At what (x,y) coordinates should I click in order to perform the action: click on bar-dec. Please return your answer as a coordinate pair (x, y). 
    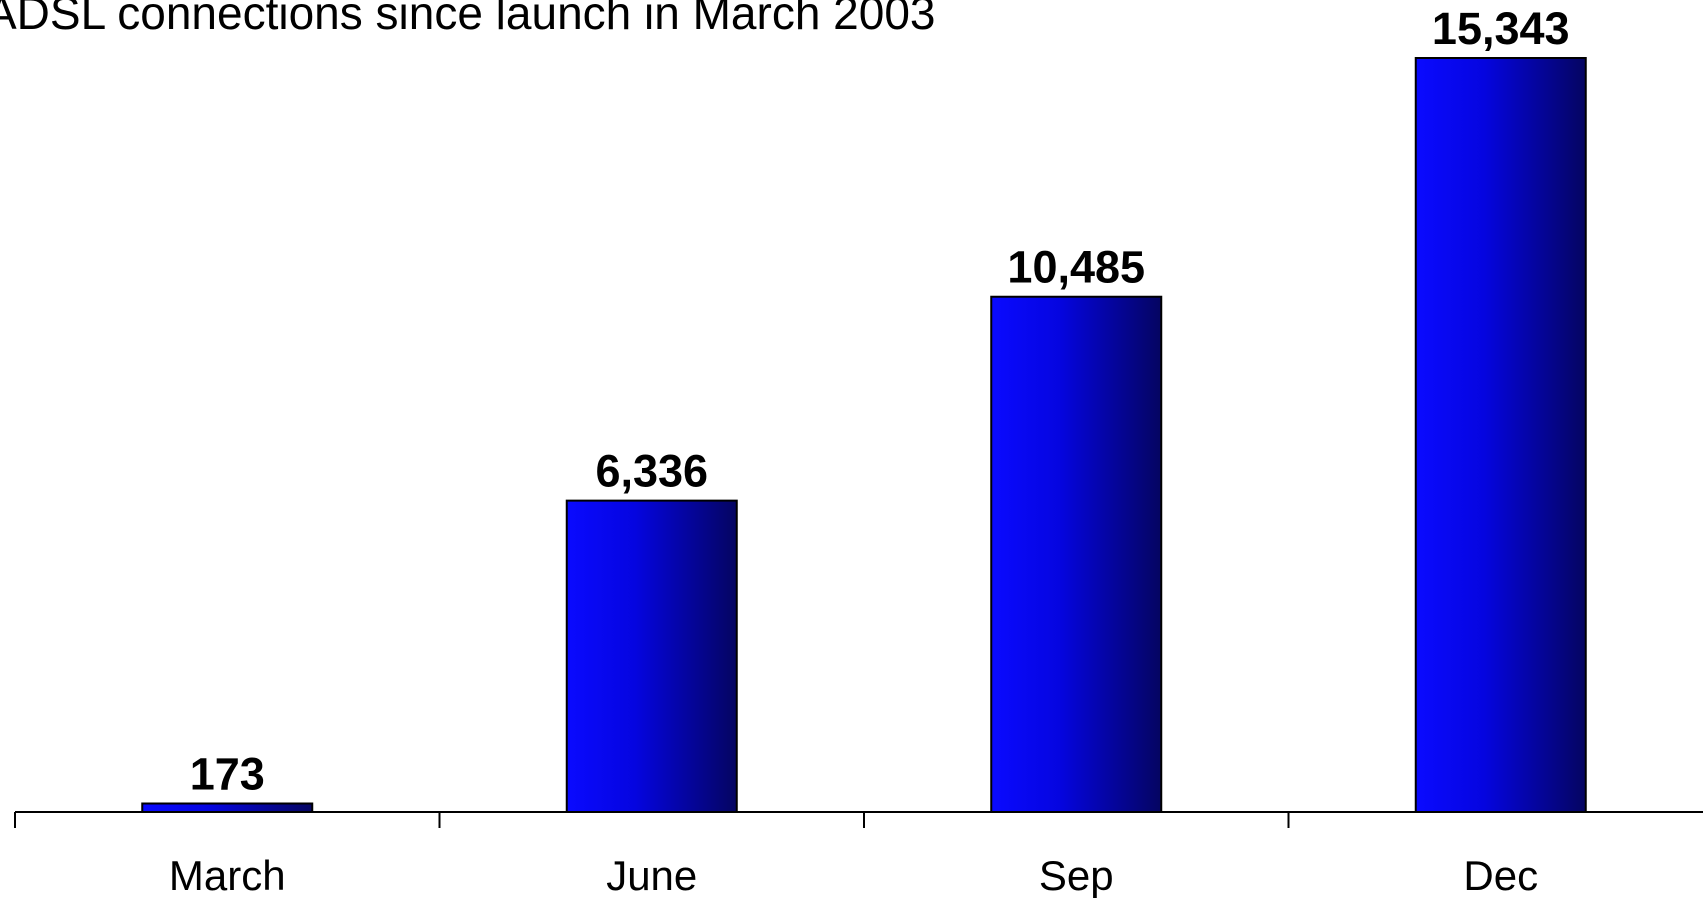
    Looking at the image, I should click on (1500, 435).